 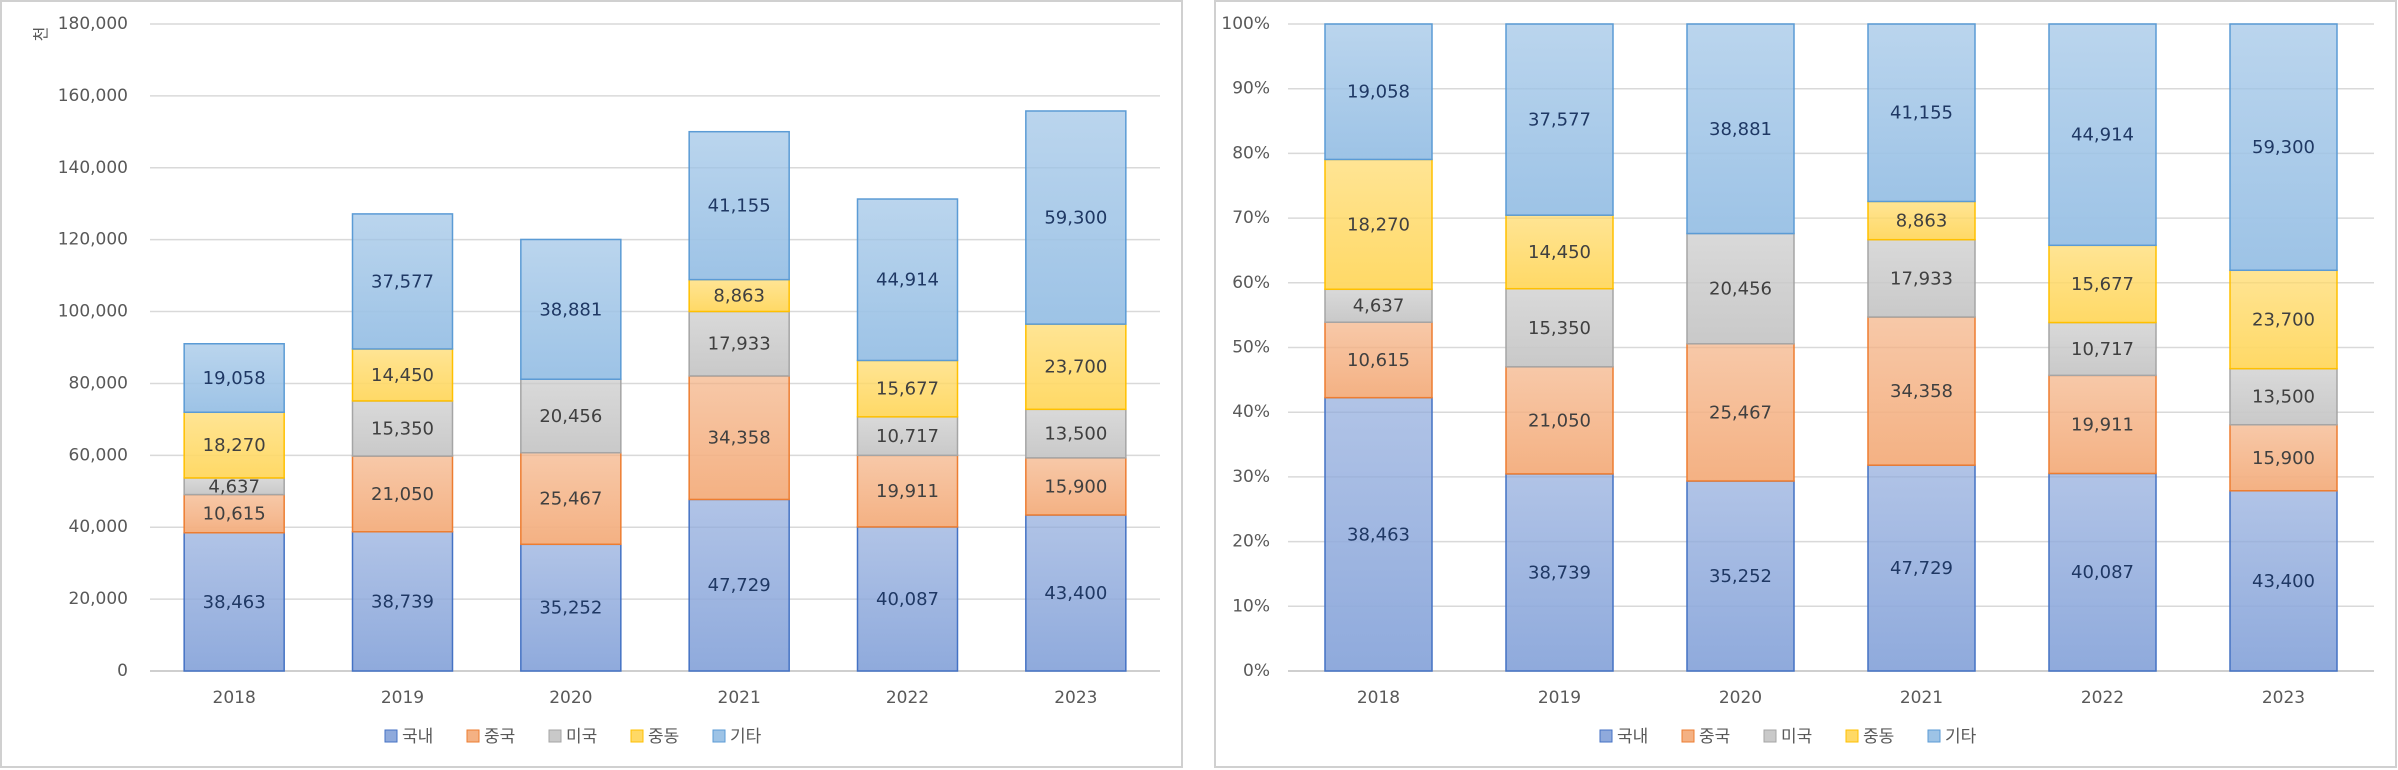 I want to click on y-tick-label: 100%, so click(x=1245, y=24).